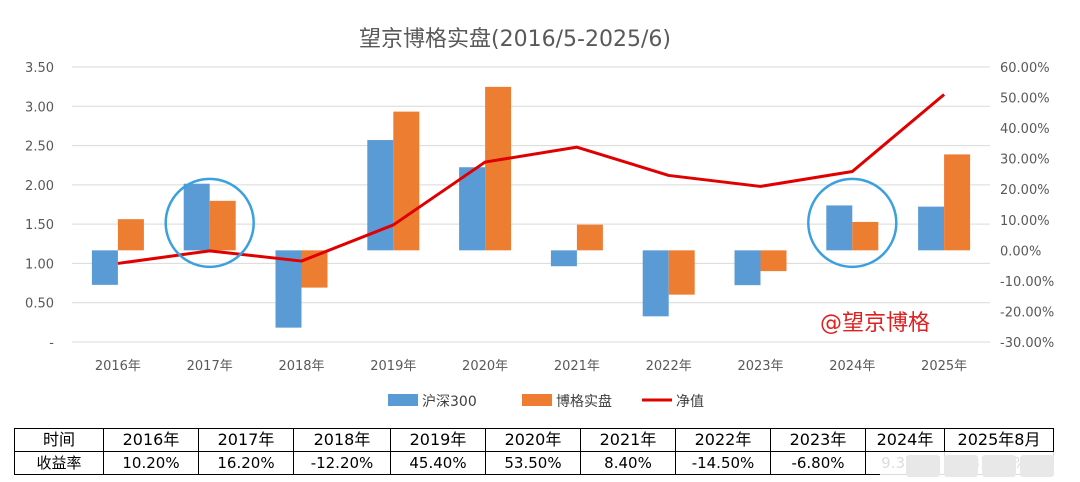  What do you see at coordinates (39, 186) in the screenshot?
I see `left-tick-label: 2.00` at bounding box center [39, 186].